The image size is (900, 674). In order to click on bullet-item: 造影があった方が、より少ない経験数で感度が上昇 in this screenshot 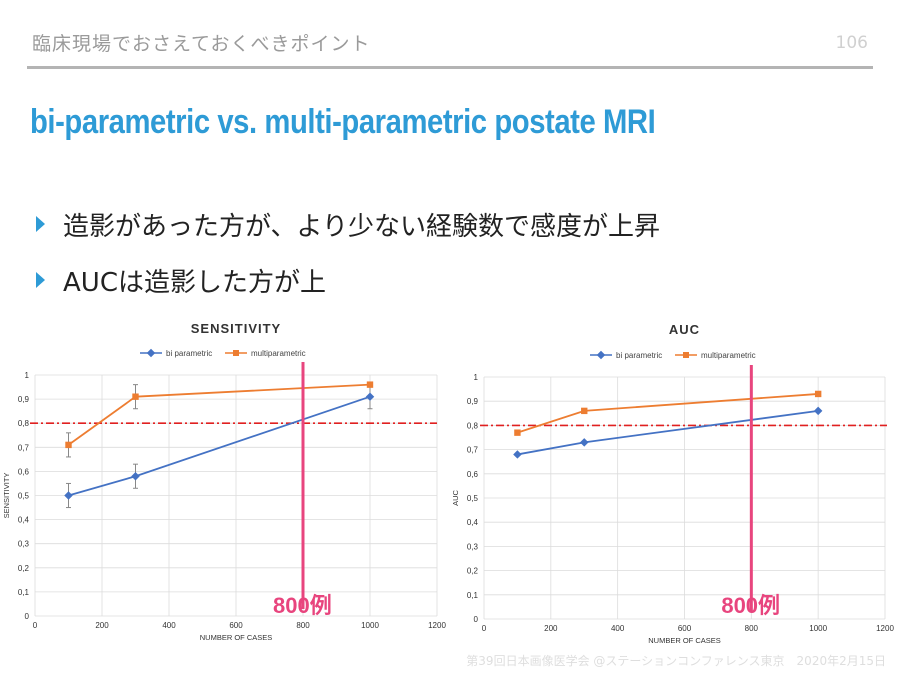, I will do `click(348, 224)`.